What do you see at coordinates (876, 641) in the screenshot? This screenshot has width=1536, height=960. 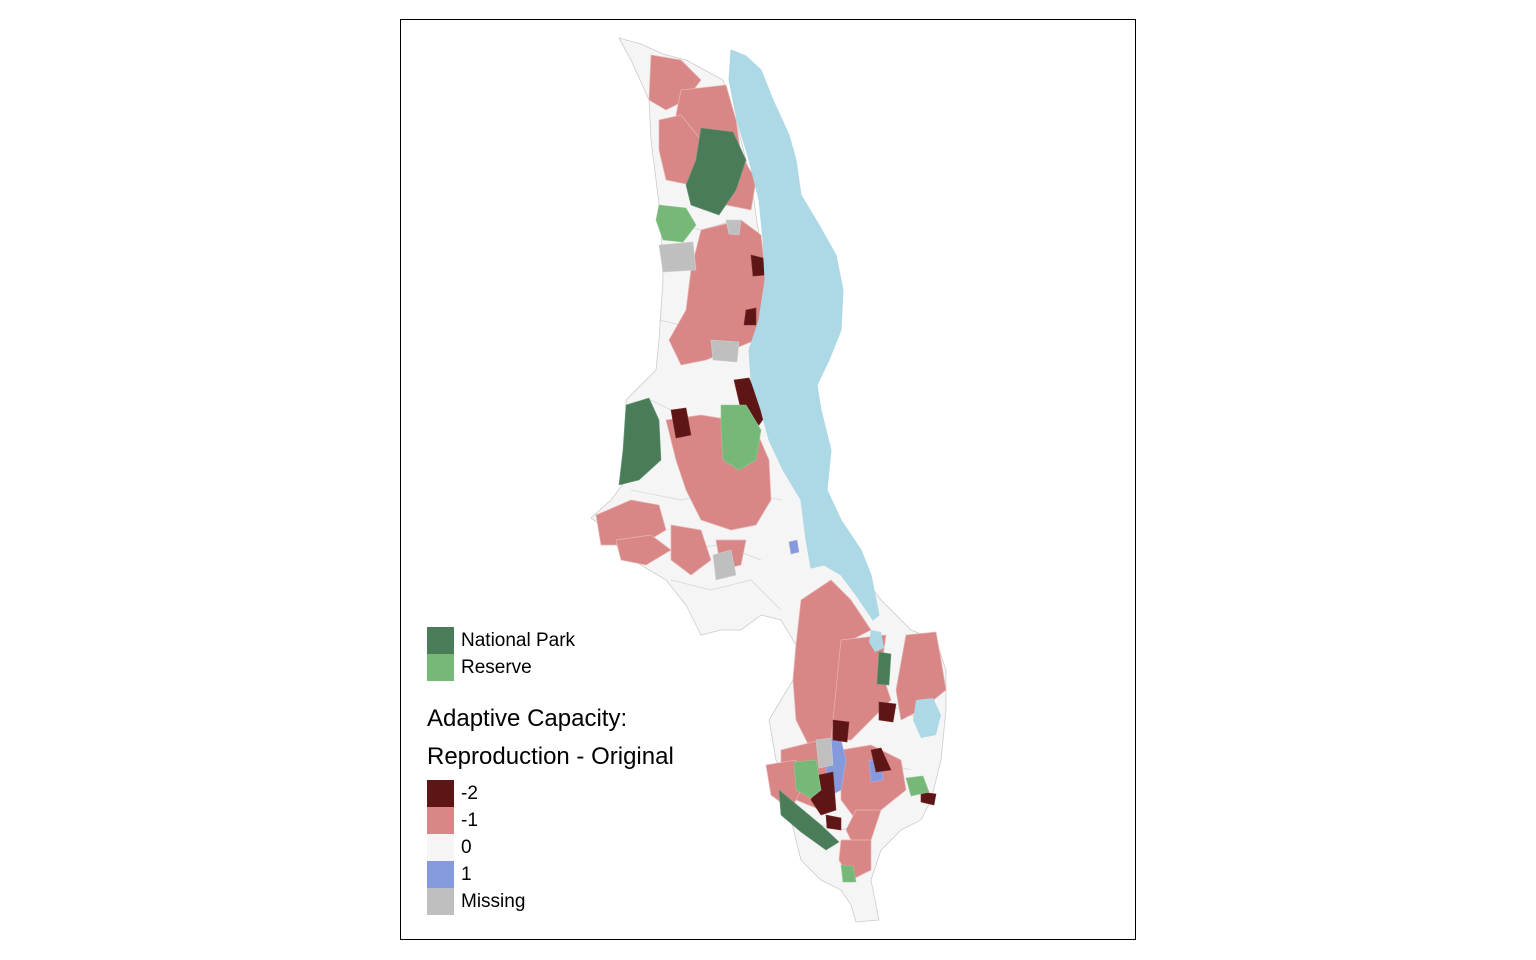 I see `lake-malombe` at bounding box center [876, 641].